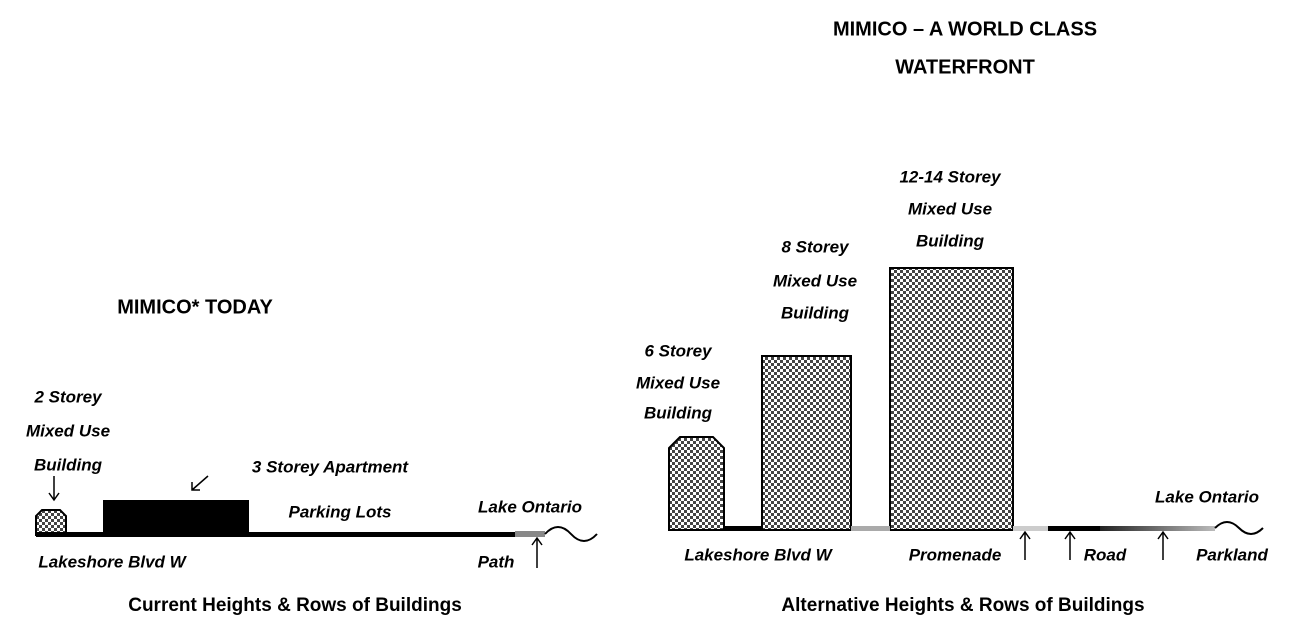 The height and width of the screenshot is (618, 1294). I want to click on ground, so click(276, 534).